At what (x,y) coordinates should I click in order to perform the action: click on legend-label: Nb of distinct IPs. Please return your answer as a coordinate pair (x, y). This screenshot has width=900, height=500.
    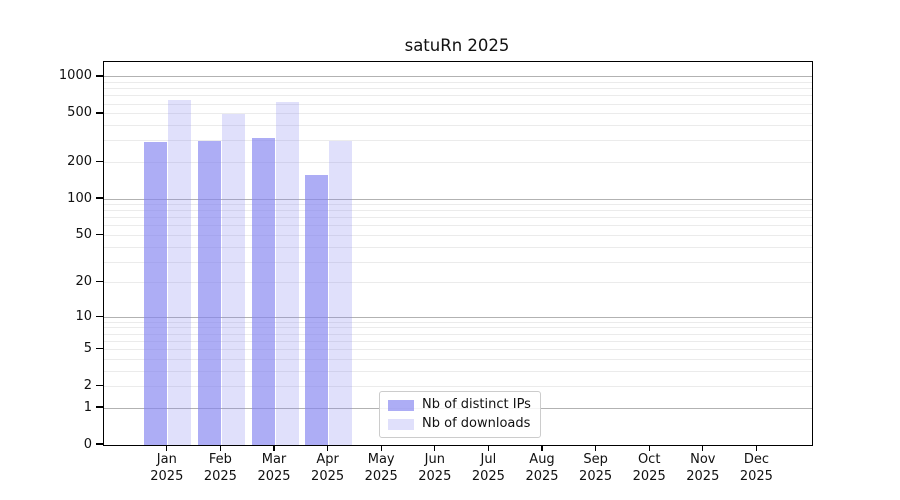
    Looking at the image, I should click on (476, 404).